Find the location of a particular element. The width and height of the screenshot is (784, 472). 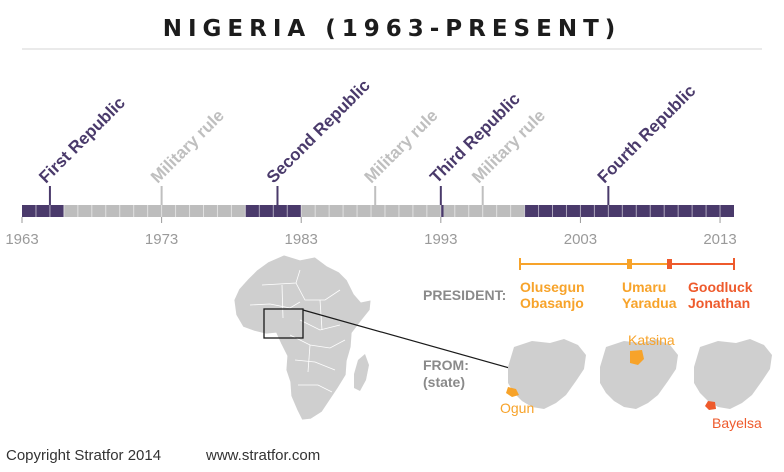

period-label-2: Second Republic is located at coordinates (318, 131).